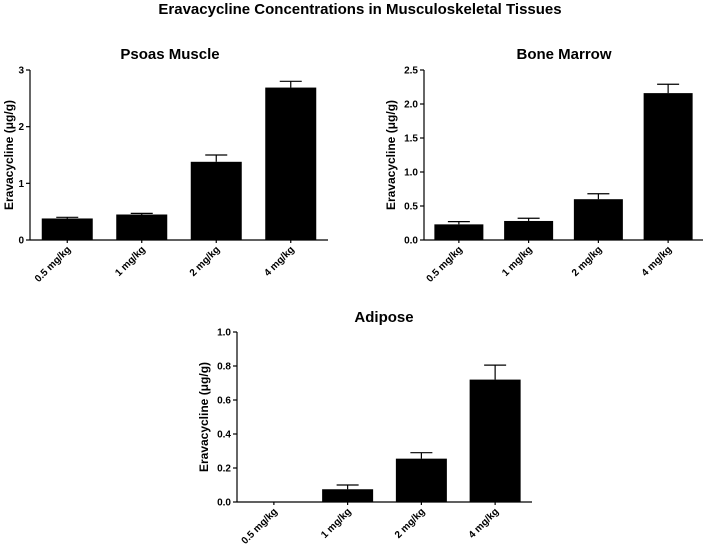 The image size is (720, 546). What do you see at coordinates (224, 367) in the screenshot?
I see `y-tick-label: 0.8` at bounding box center [224, 367].